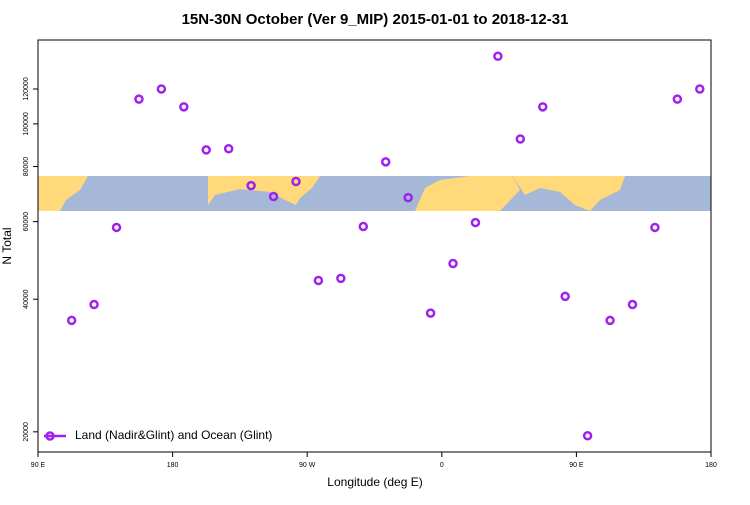 The width and height of the screenshot is (750, 505). I want to click on x-axis-label: Longitude (deg E), so click(374, 482).